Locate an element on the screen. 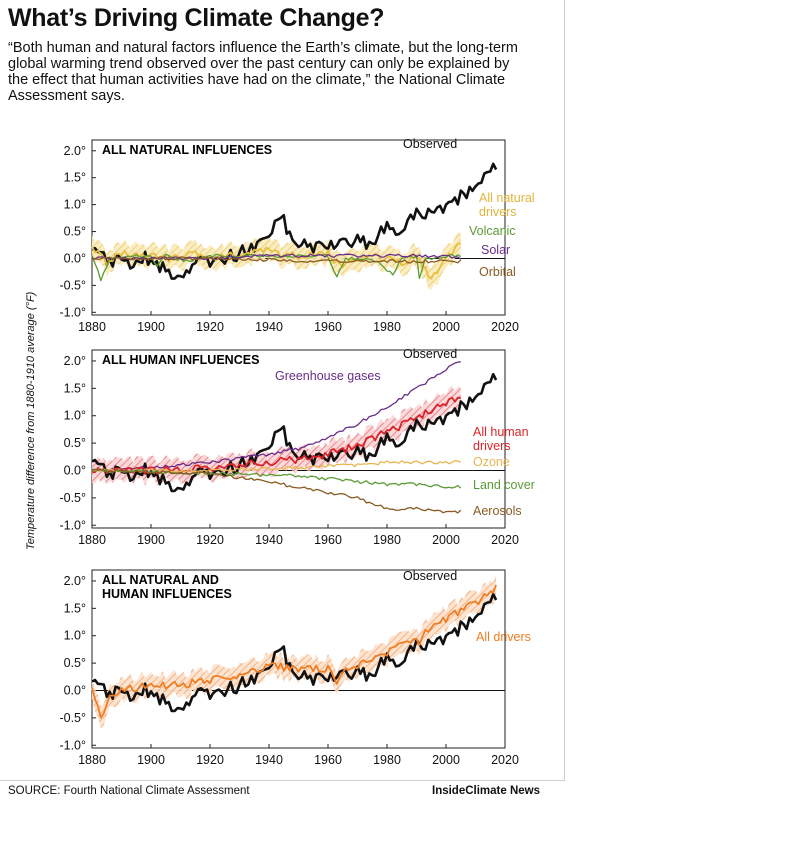 The image size is (800, 842). series-label-volcanic: Volcanic is located at coordinates (492, 231).